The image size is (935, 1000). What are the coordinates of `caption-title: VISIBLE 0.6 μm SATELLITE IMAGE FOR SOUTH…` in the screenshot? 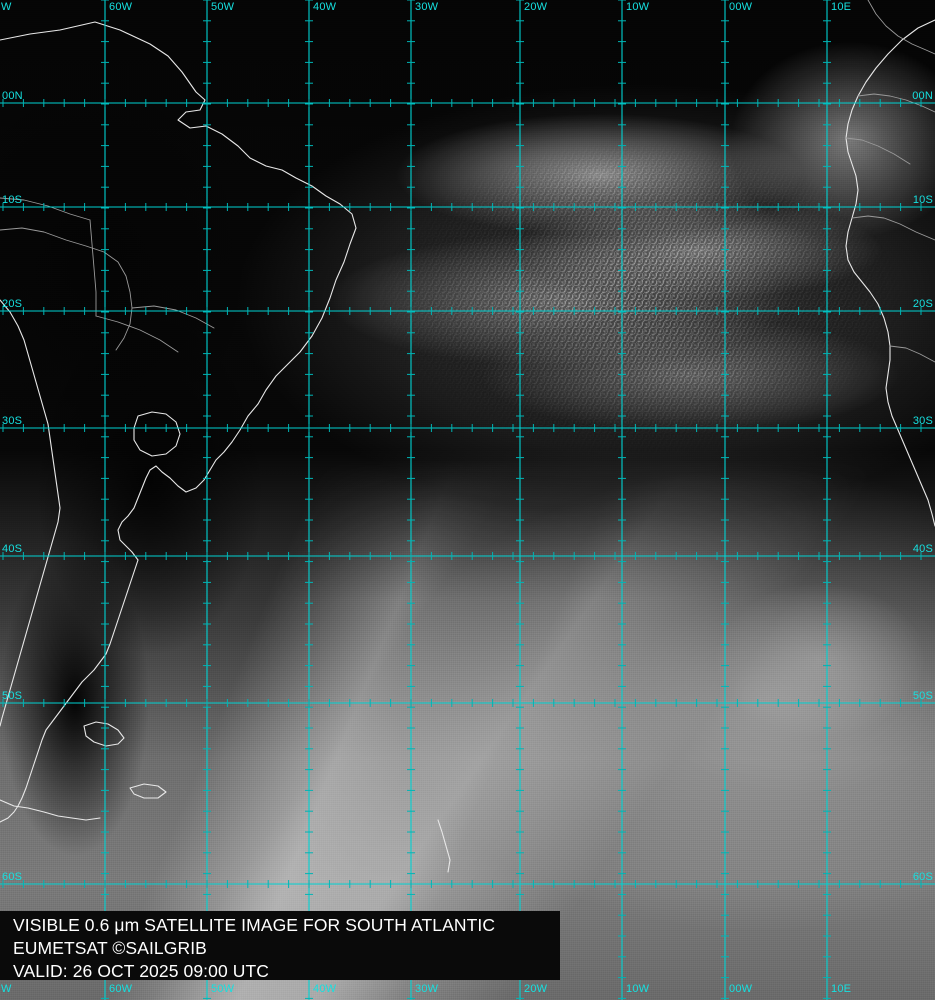 It's located at (254, 925).